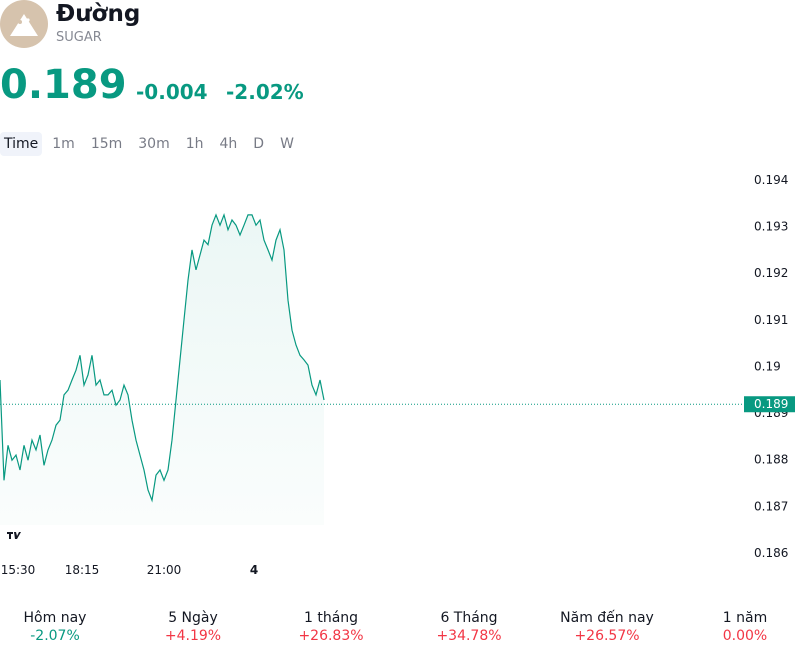 The image size is (800, 658). What do you see at coordinates (469, 636) in the screenshot?
I see `period-change: +34.78%` at bounding box center [469, 636].